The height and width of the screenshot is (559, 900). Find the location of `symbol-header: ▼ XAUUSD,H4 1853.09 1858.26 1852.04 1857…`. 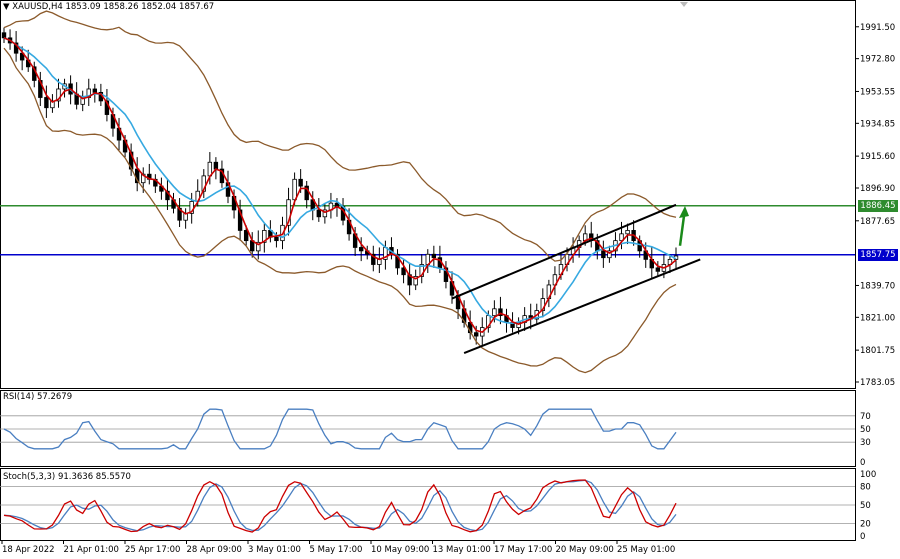

symbol-header: ▼ XAUUSD,H4 1853.09 1858.26 1852.04 1857… is located at coordinates (108, 7).